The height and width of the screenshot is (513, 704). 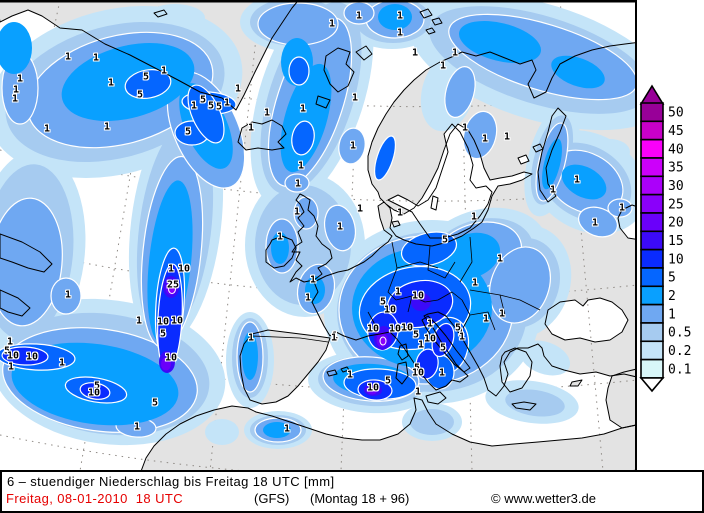 What do you see at coordinates (676, 223) in the screenshot?
I see `legend-value: 20` at bounding box center [676, 223].